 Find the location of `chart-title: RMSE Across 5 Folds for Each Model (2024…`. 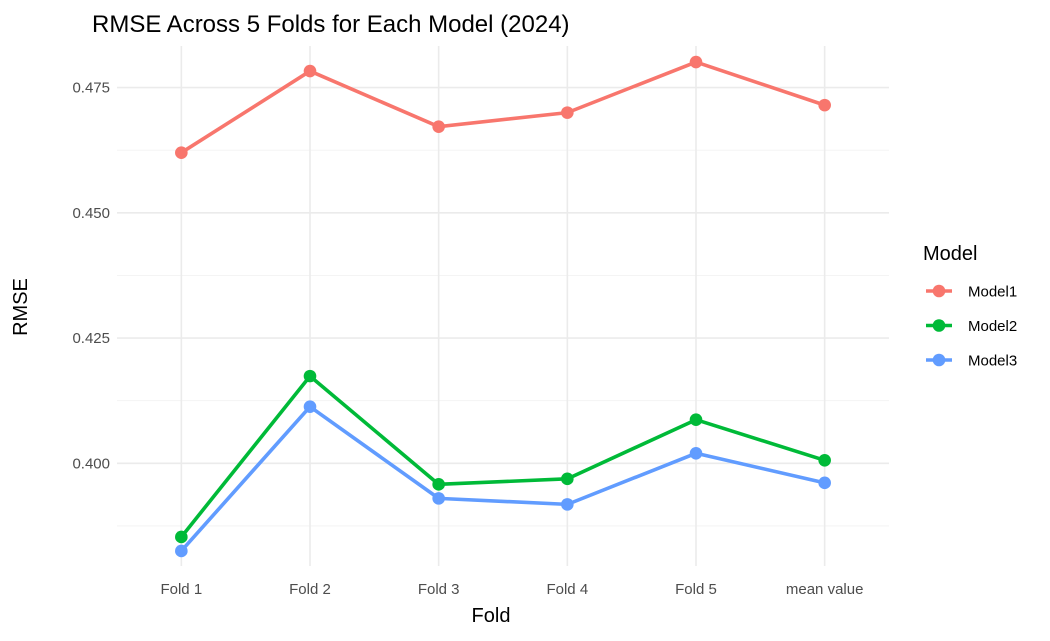

chart-title: RMSE Across 5 Folds for Each Model (2024… is located at coordinates (331, 24).